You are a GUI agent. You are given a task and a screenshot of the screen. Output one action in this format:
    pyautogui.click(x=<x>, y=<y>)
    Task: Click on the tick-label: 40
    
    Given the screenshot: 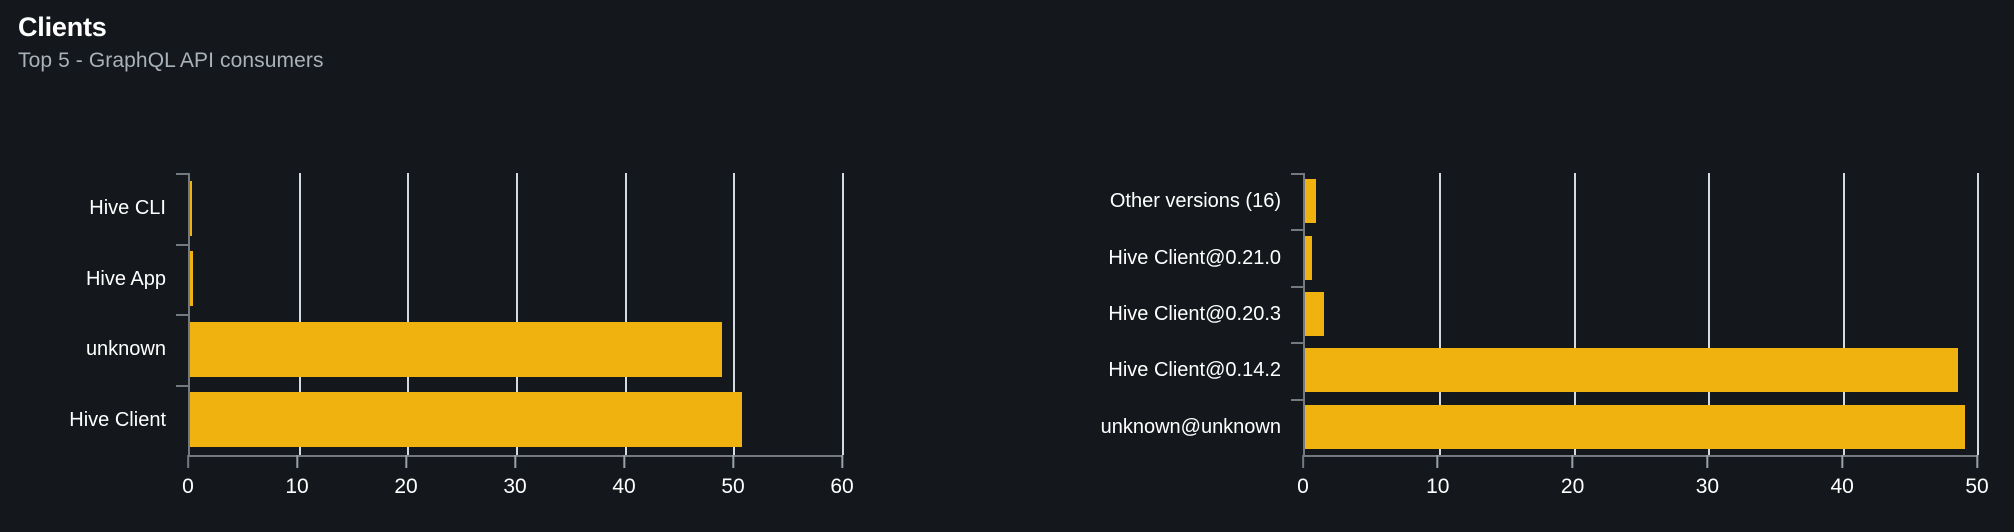 What is the action you would take?
    pyautogui.click(x=1842, y=486)
    